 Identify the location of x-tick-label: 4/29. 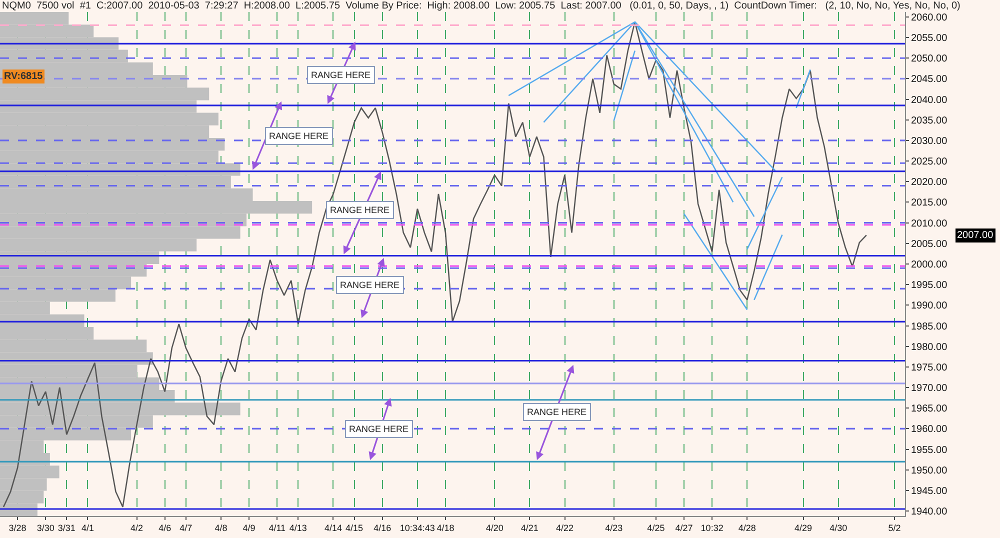
(803, 527).